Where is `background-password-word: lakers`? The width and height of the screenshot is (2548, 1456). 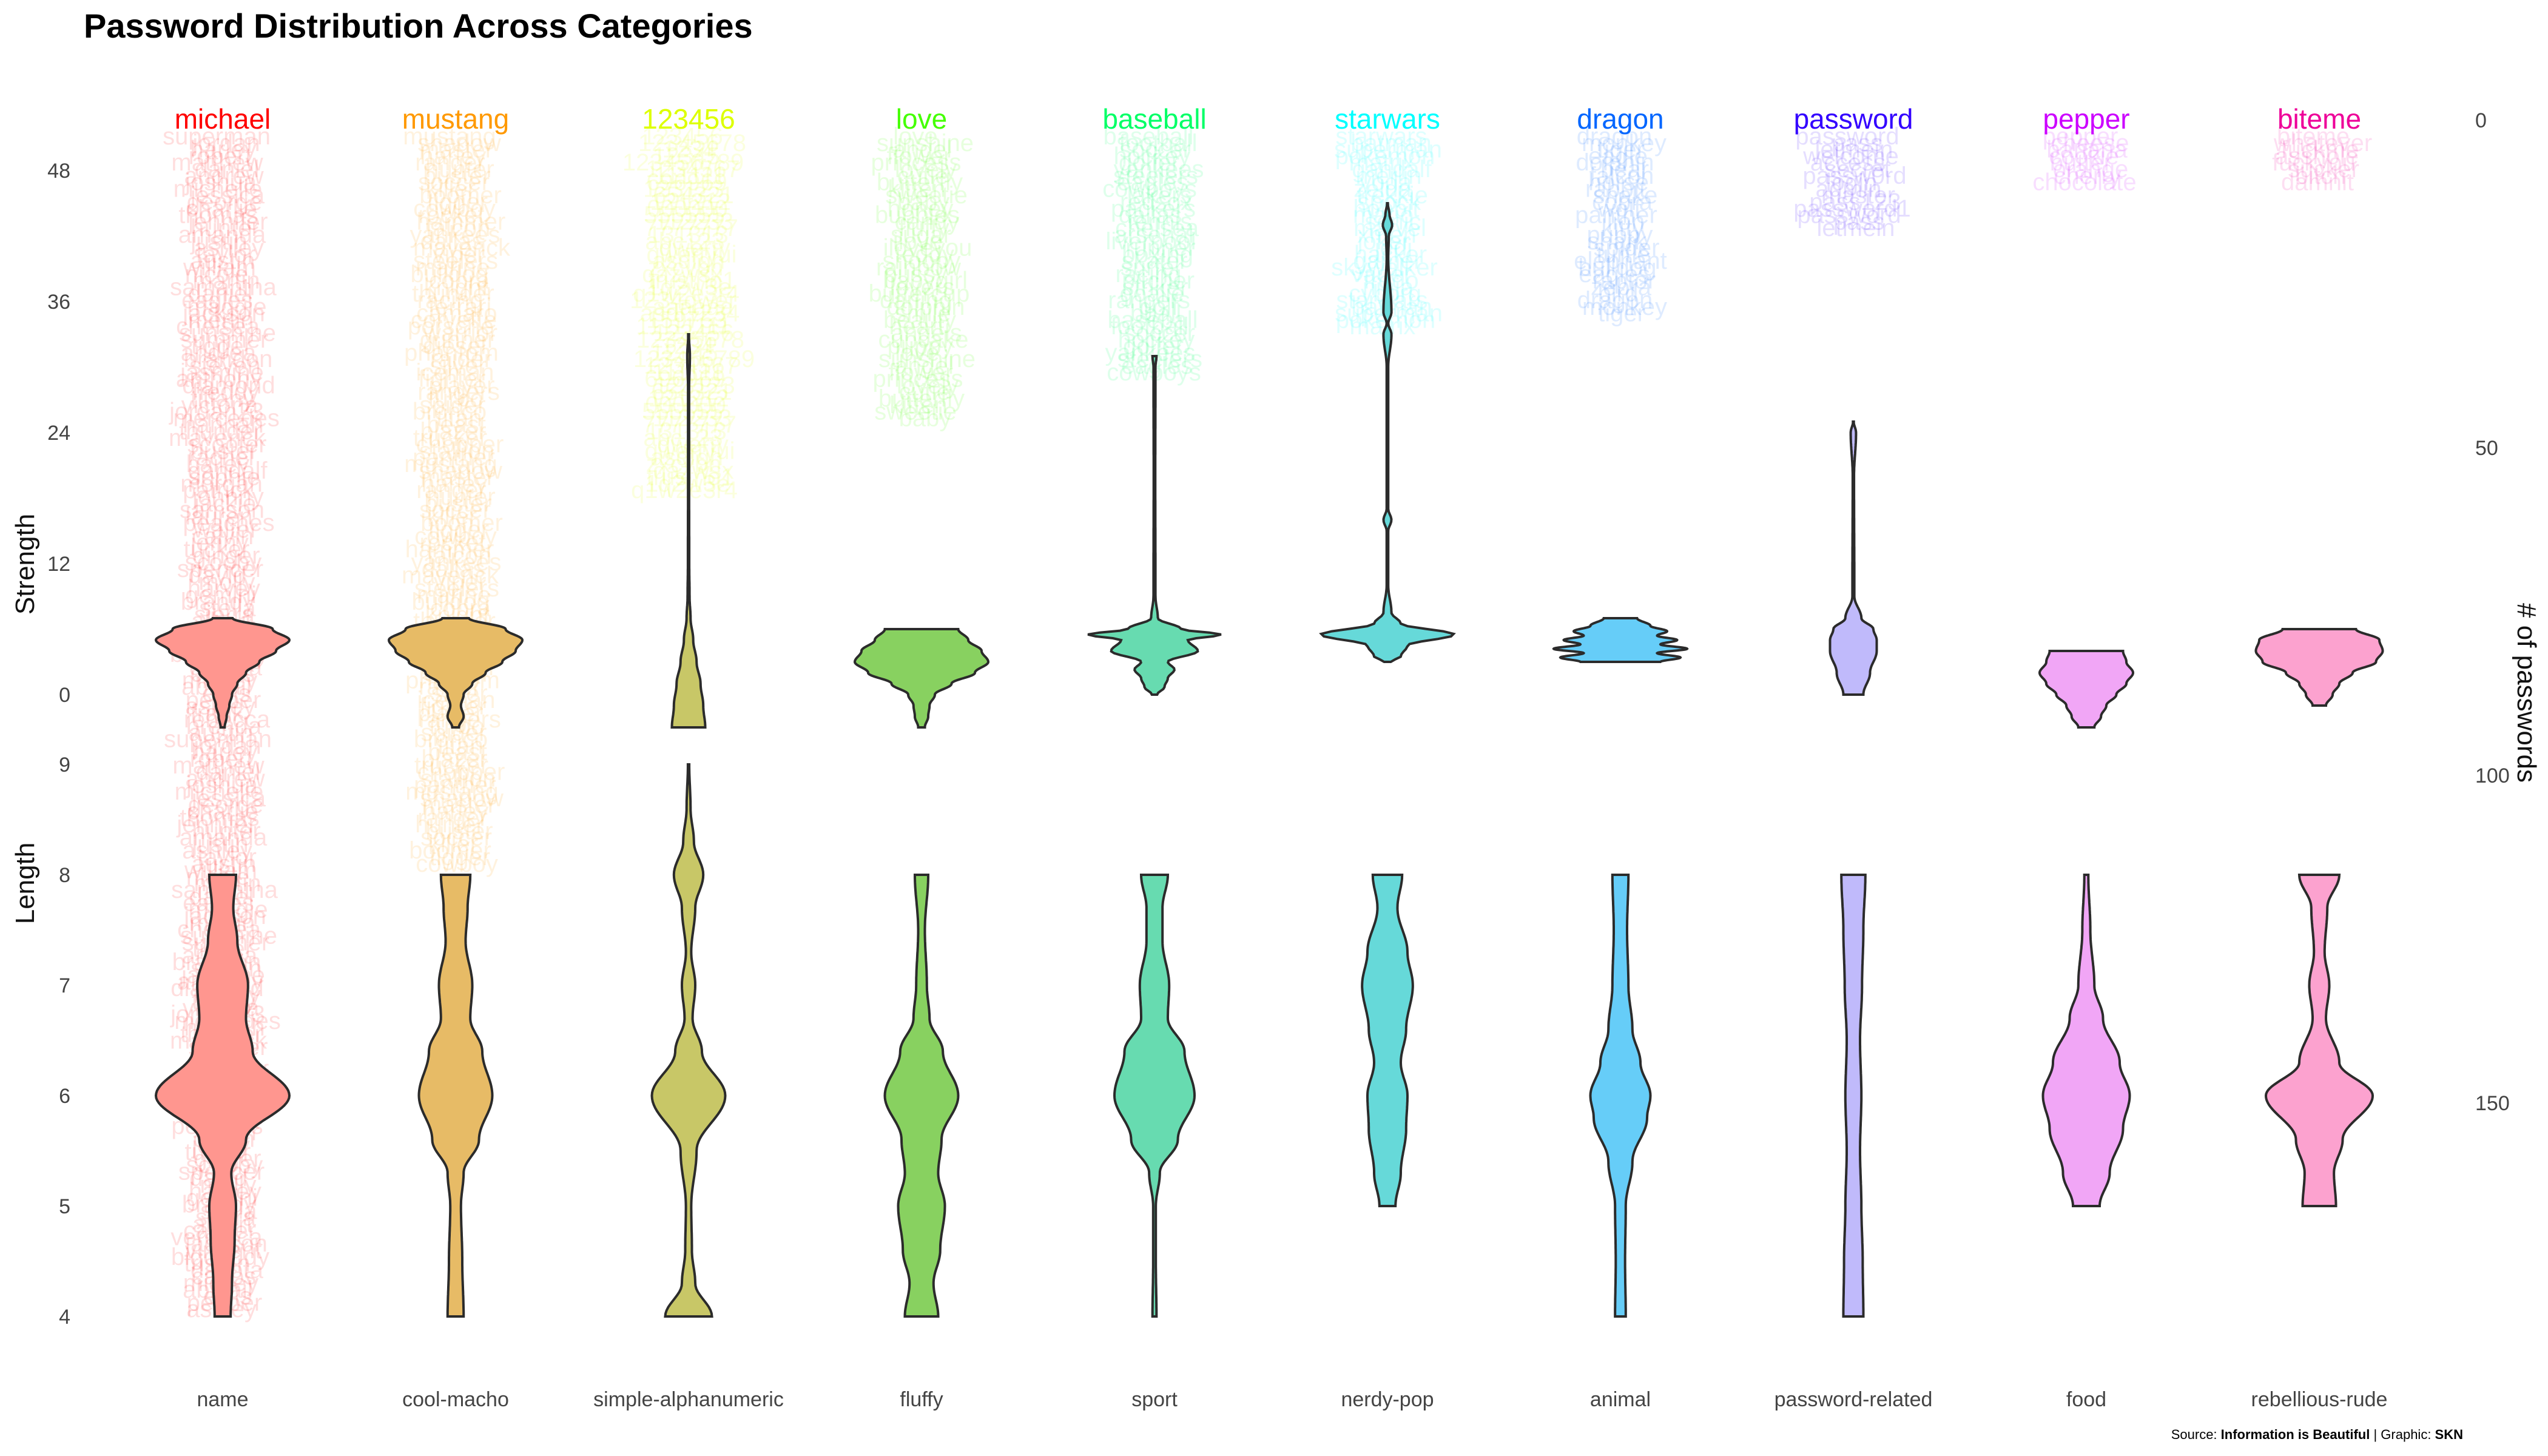
background-password-word: lakers is located at coordinates (1159, 195).